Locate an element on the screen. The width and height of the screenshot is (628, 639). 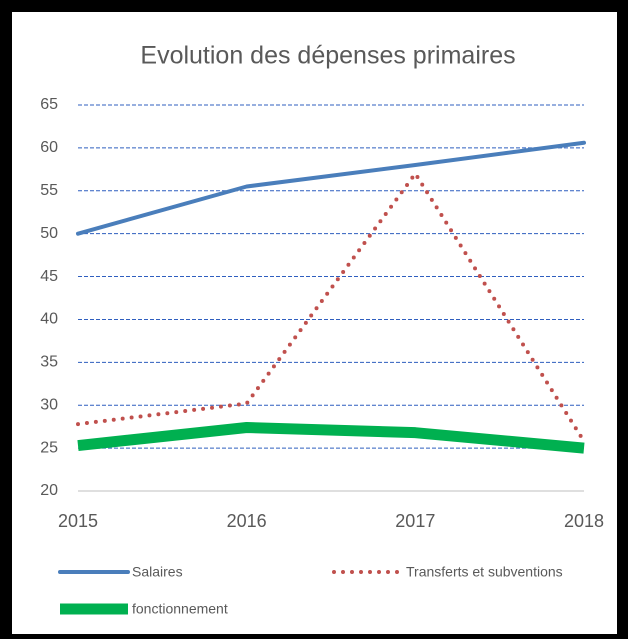
x-tick-label: 2017 is located at coordinates (415, 521).